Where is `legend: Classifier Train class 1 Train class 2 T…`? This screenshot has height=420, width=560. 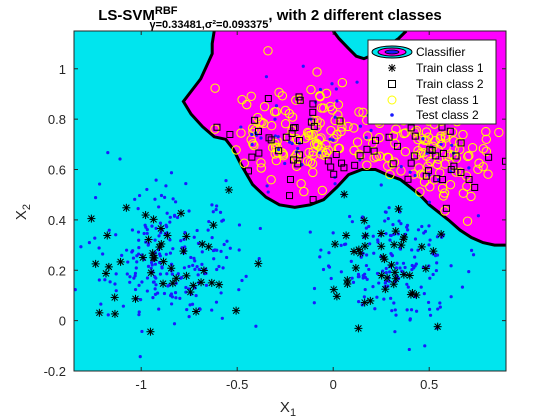 legend: Classifier Train class 1 Train class 2 T… is located at coordinates (432, 82).